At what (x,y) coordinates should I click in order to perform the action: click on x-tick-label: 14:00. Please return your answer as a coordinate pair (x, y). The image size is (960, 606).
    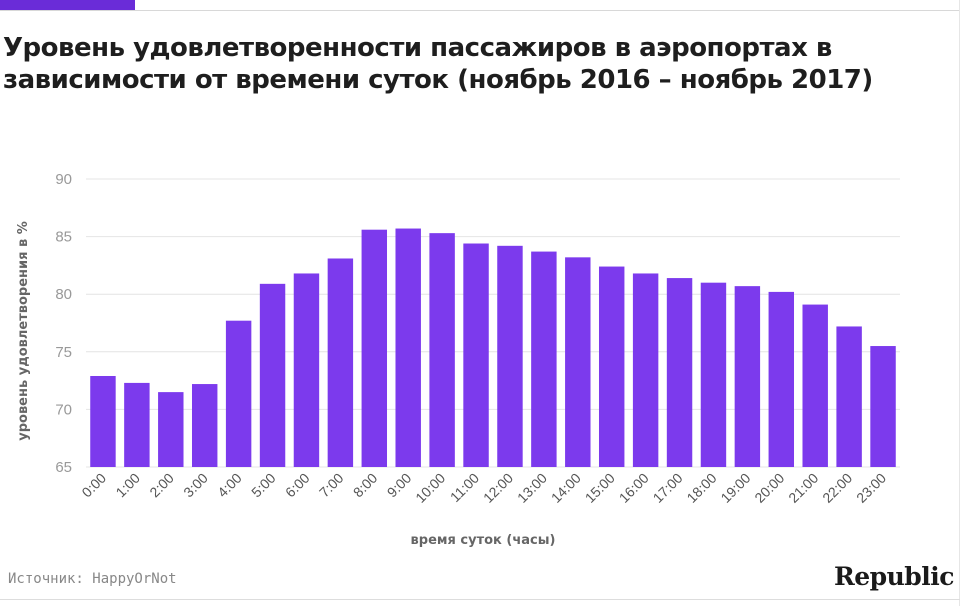
    Looking at the image, I should click on (566, 488).